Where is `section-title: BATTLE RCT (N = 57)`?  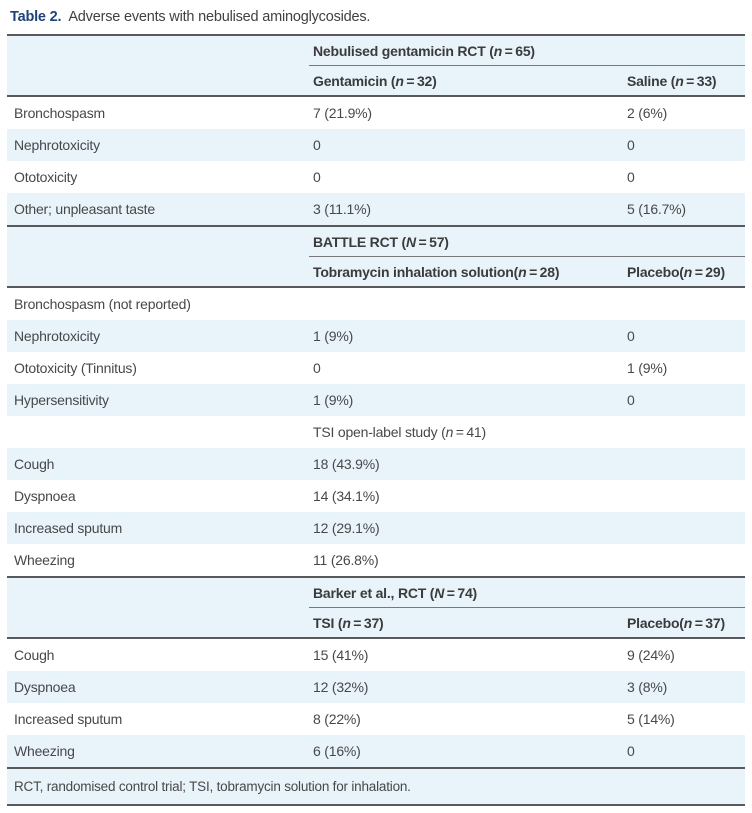
section-title: BATTLE RCT (N = 57) is located at coordinates (527, 241).